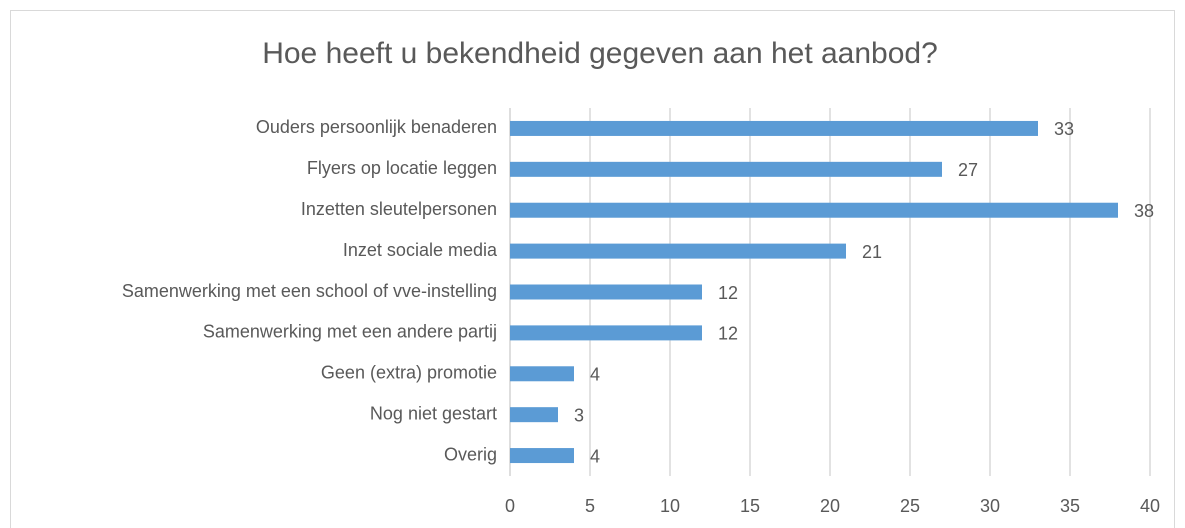 Image resolution: width=1185 pixels, height=528 pixels. I want to click on data-label: 33, so click(1064, 129).